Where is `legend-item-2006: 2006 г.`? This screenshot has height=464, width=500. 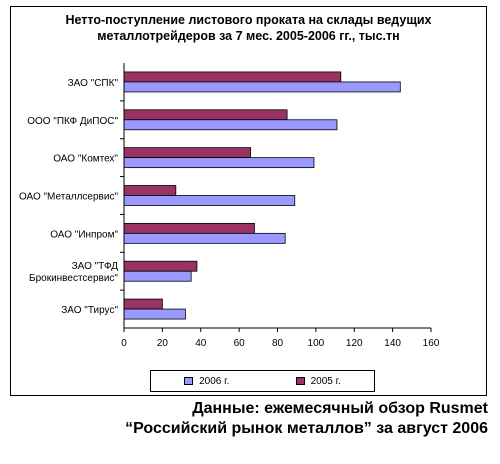 legend-item-2006: 2006 г. is located at coordinates (206, 381).